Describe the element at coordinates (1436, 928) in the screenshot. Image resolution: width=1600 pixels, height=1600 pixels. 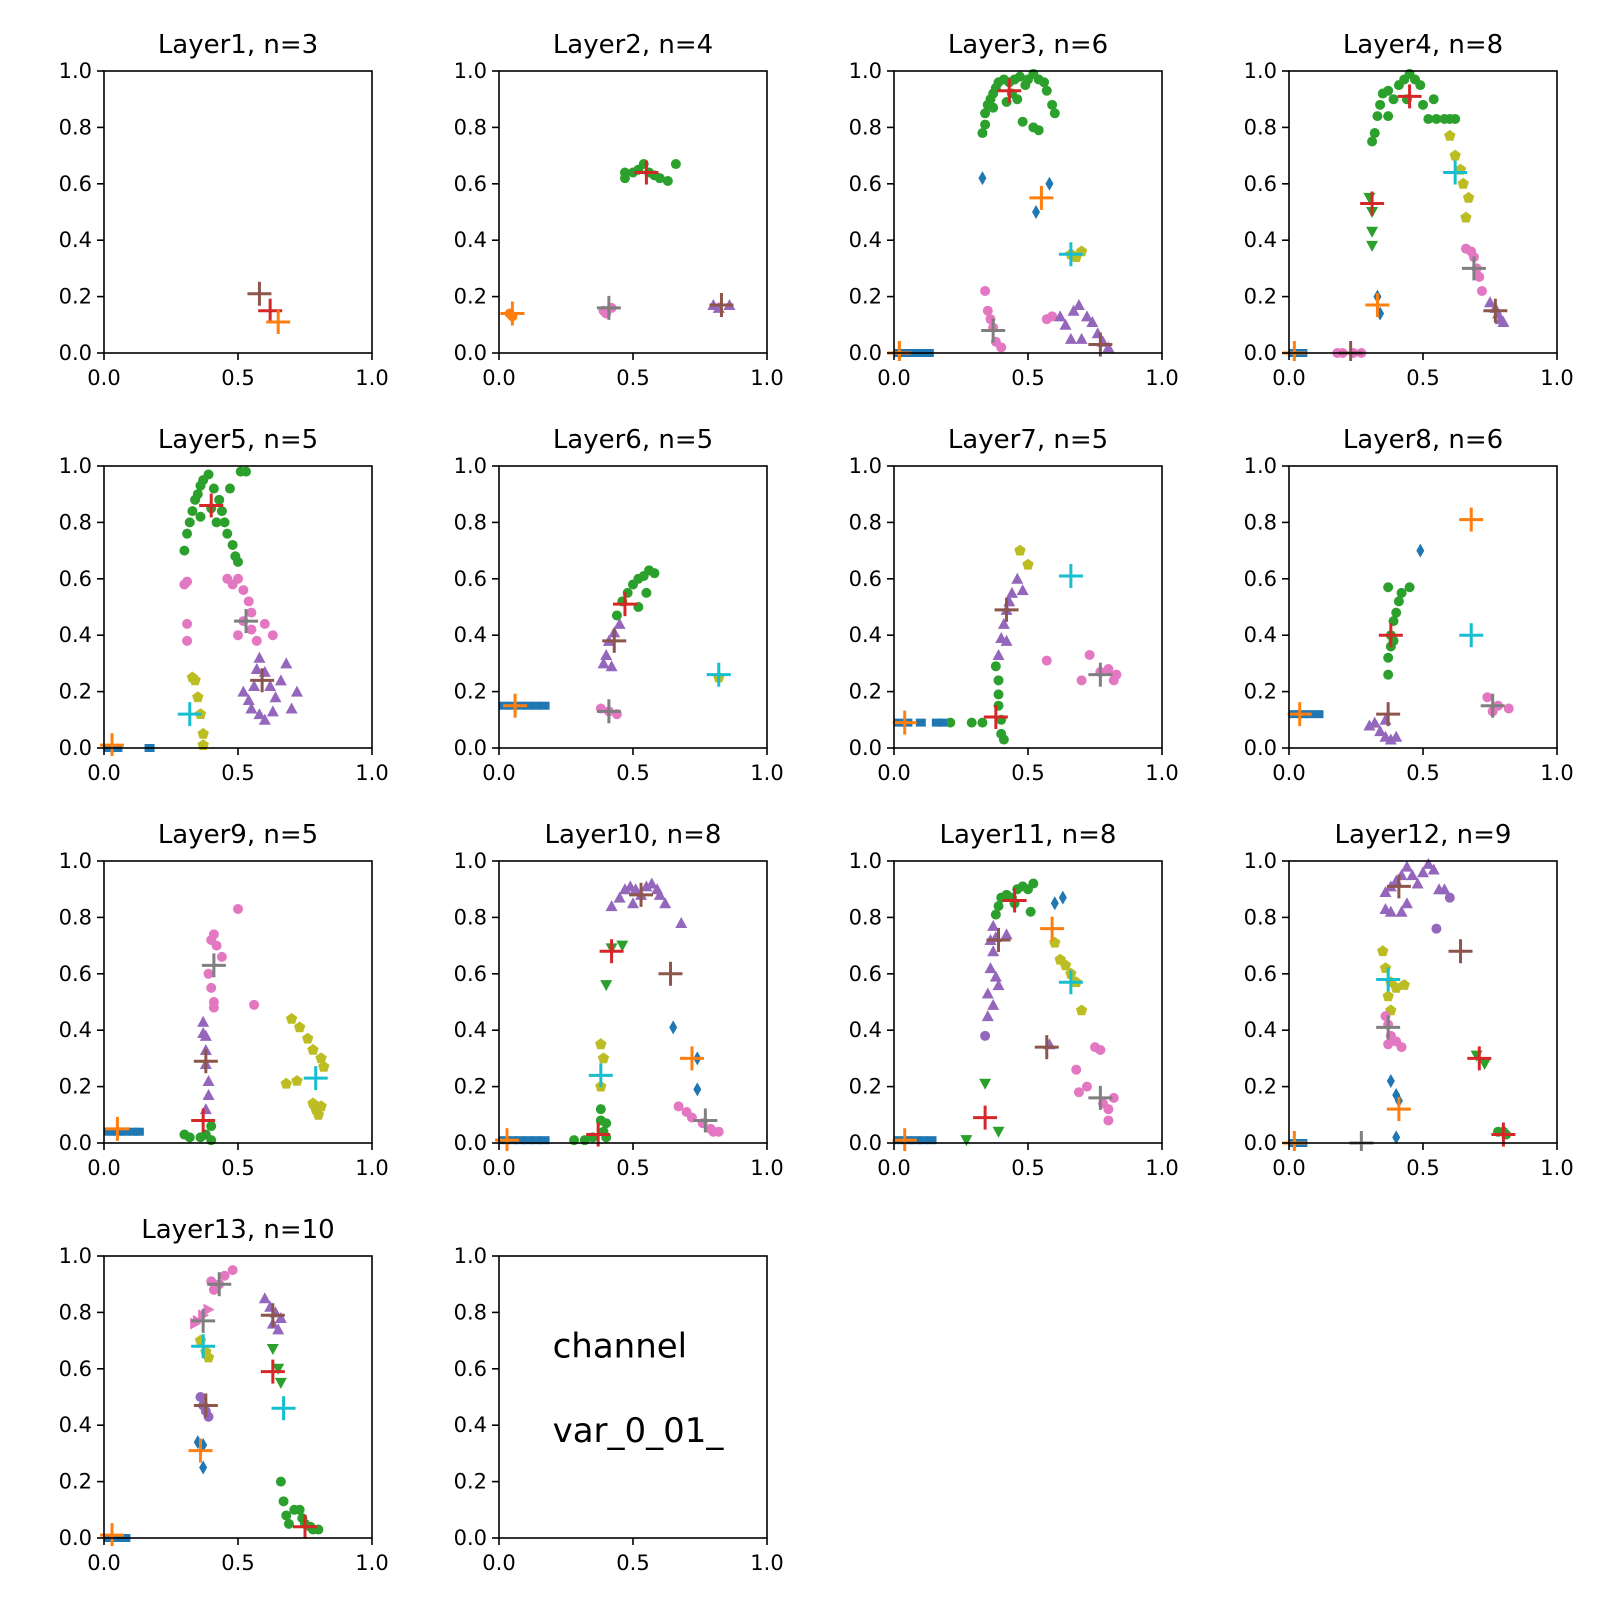
I see `data-point-purple-circle` at that location.